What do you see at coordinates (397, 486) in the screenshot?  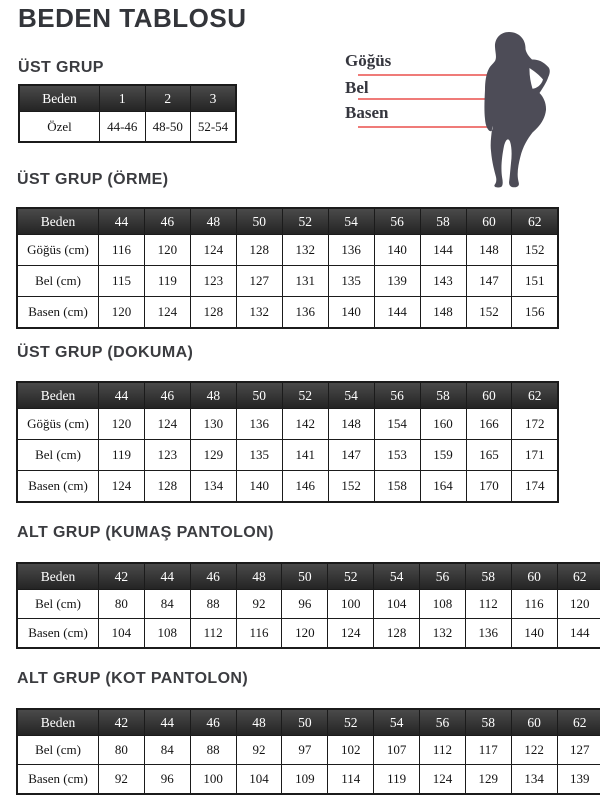 I see `value-cell: 158` at bounding box center [397, 486].